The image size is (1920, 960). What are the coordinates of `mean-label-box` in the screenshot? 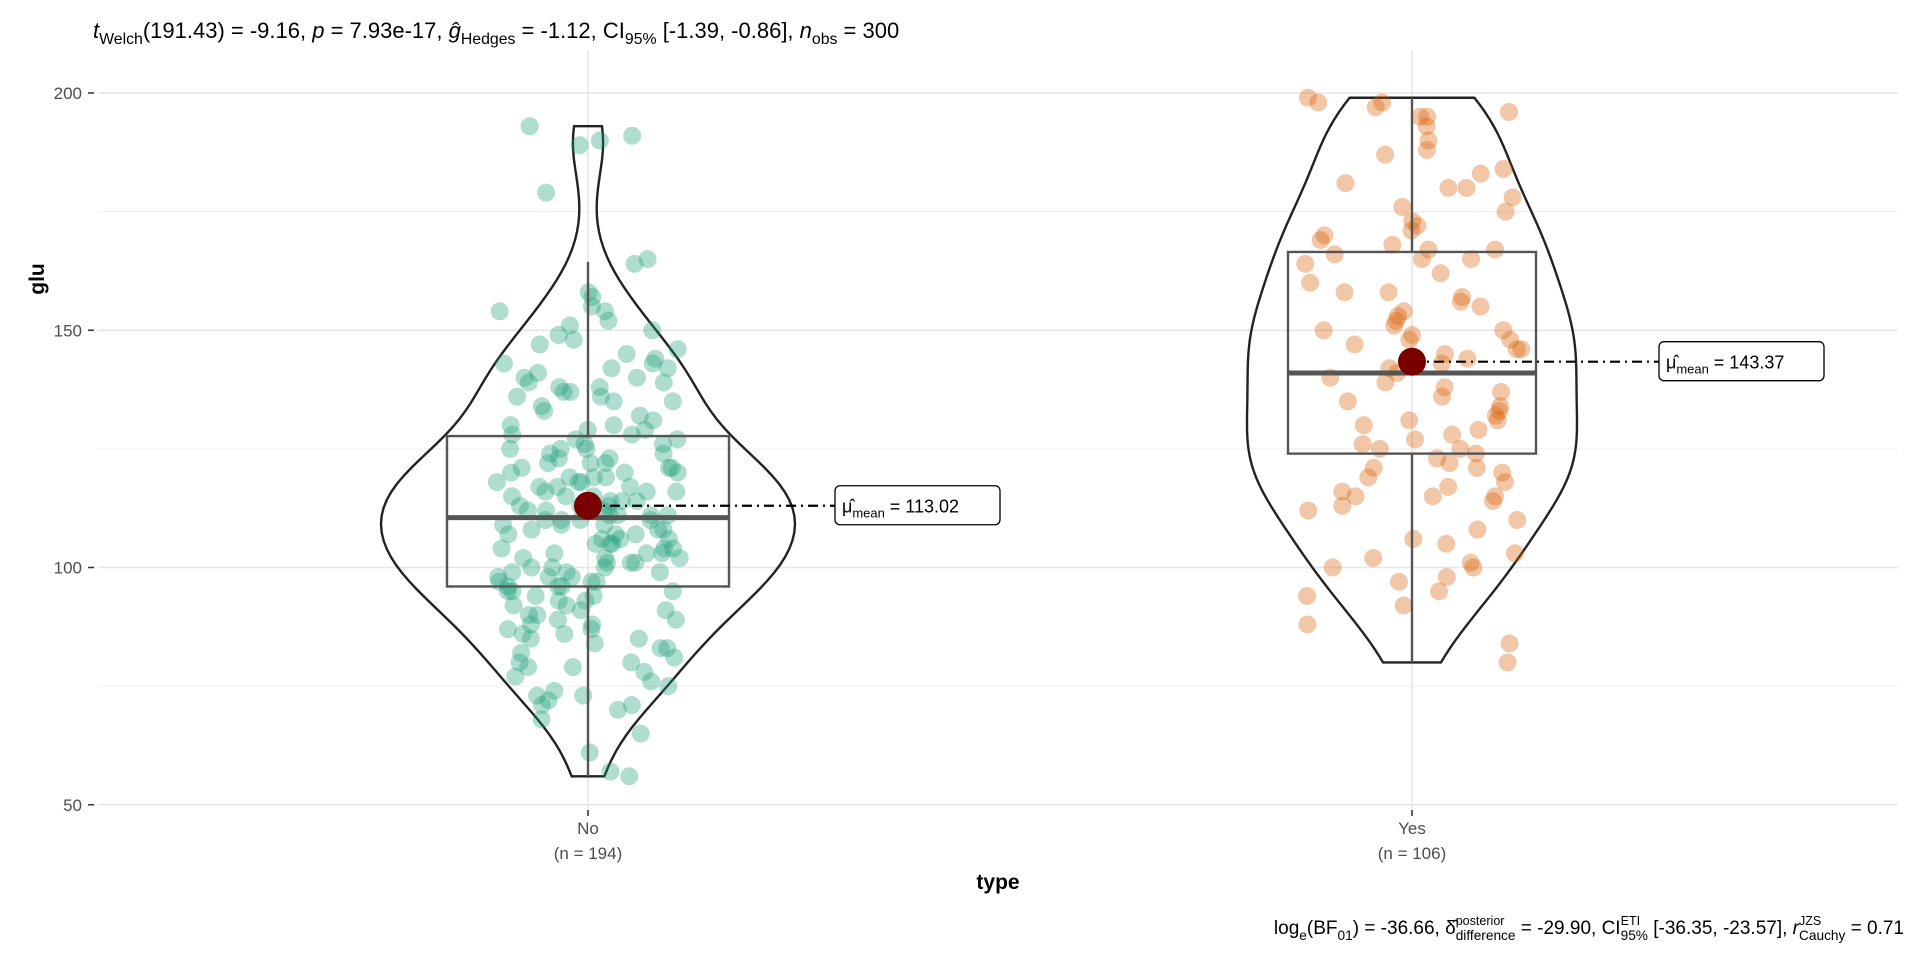 It's located at (917, 505).